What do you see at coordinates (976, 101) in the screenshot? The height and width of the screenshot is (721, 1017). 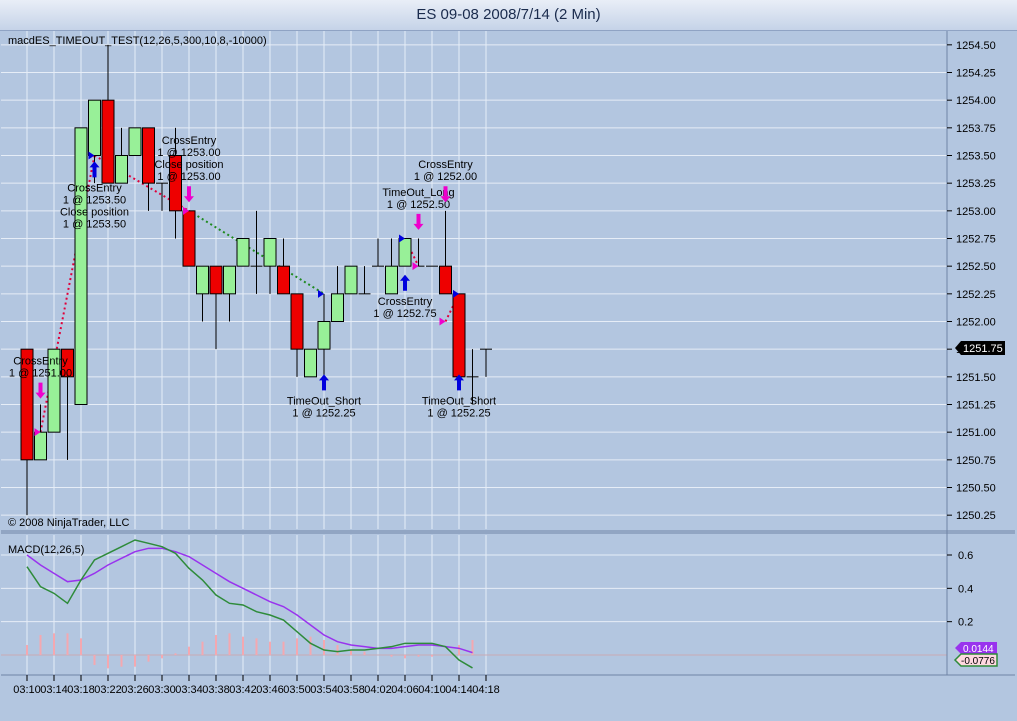 I see `price-tick-label: 1254.00` at bounding box center [976, 101].